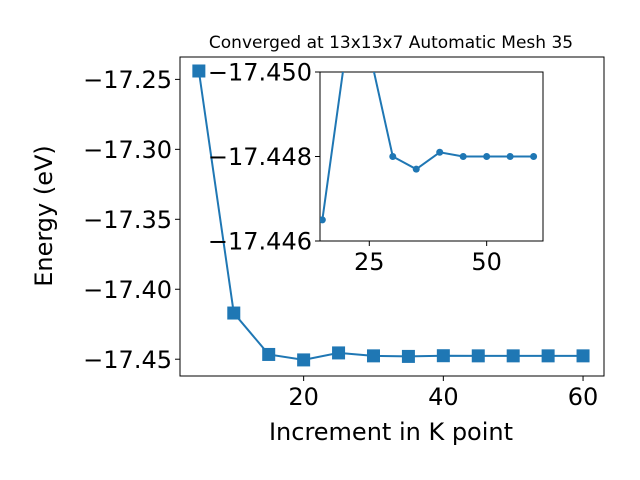 This screenshot has width=640, height=480. Describe the element at coordinates (303, 397) in the screenshot. I see `x-tick-label: 20` at that location.